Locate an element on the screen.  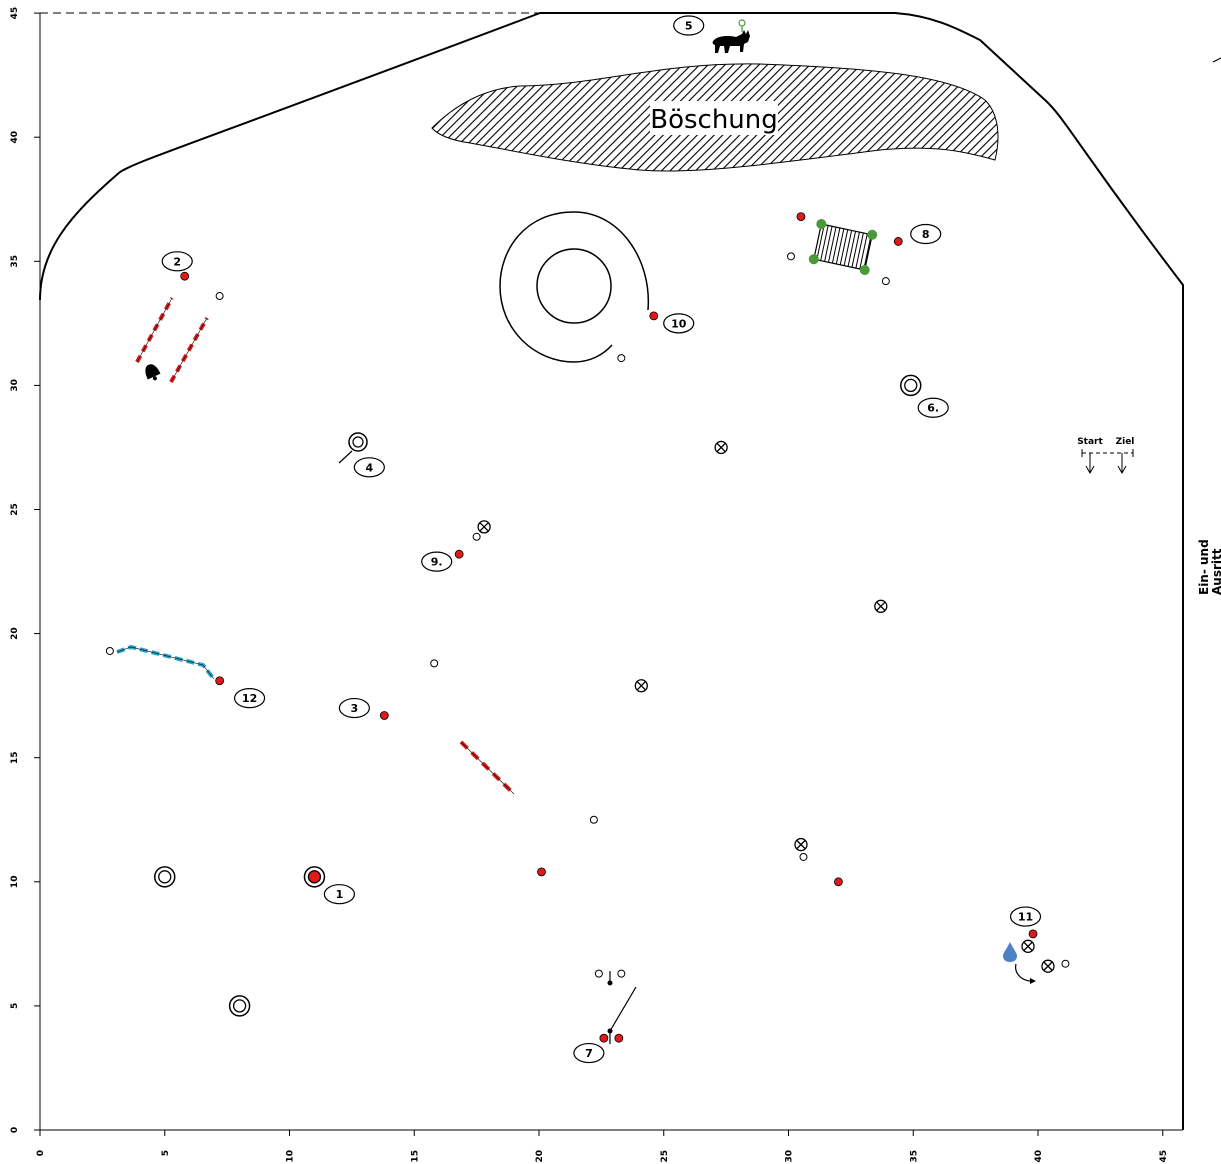
obstacle-number: 12 is located at coordinates (249, 698).